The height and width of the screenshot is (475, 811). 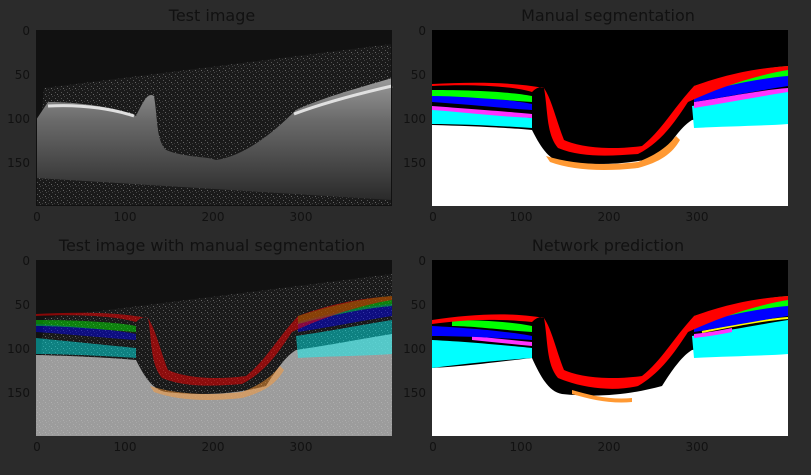 What do you see at coordinates (18, 393) in the screenshot?
I see `panel3-ytick-150: 150` at bounding box center [18, 393].